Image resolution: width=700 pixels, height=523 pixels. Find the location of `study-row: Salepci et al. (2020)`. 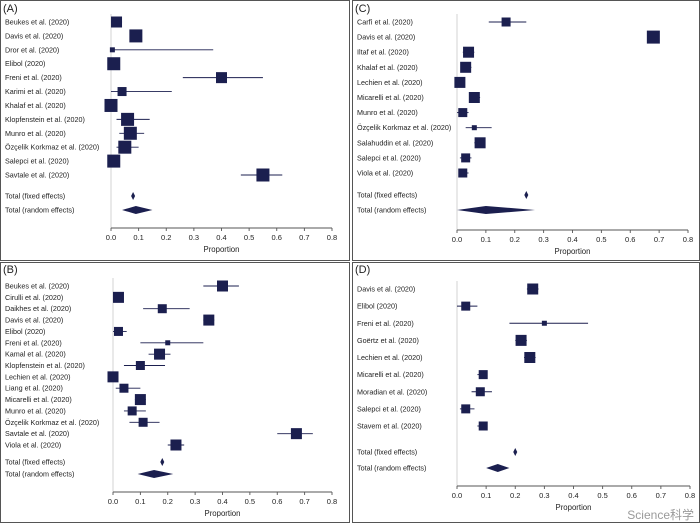

study-row: Salepci et al. (2020) is located at coordinates (63, 161).